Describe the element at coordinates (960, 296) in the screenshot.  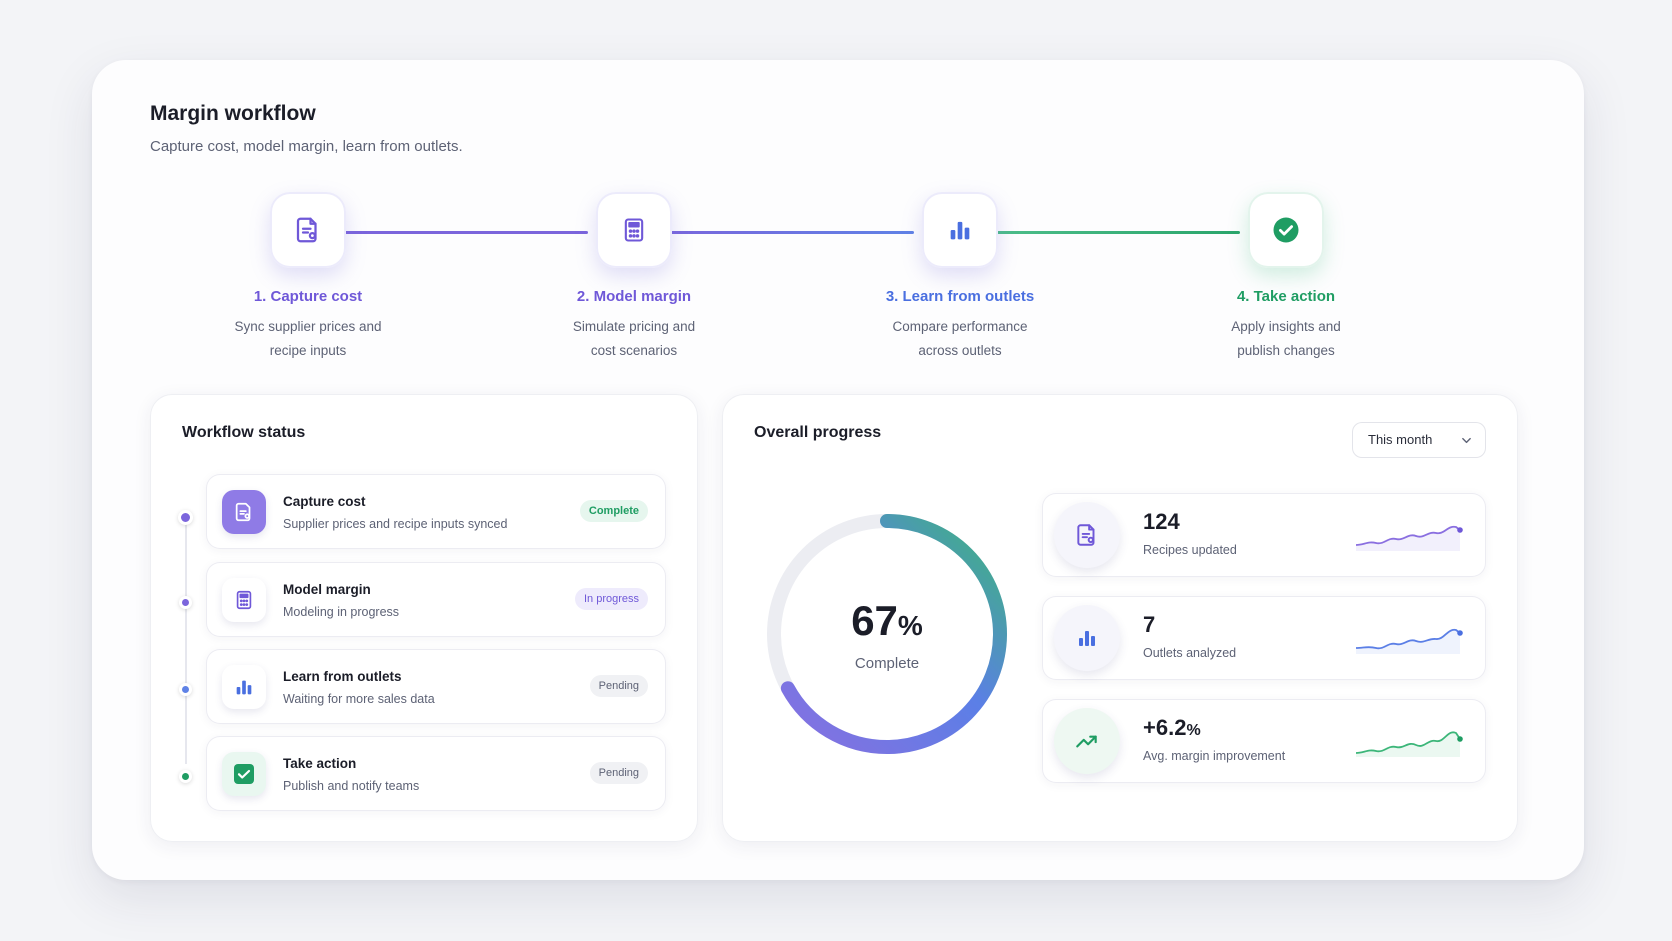
I see `step-title: 3. Learn from outlets` at that location.